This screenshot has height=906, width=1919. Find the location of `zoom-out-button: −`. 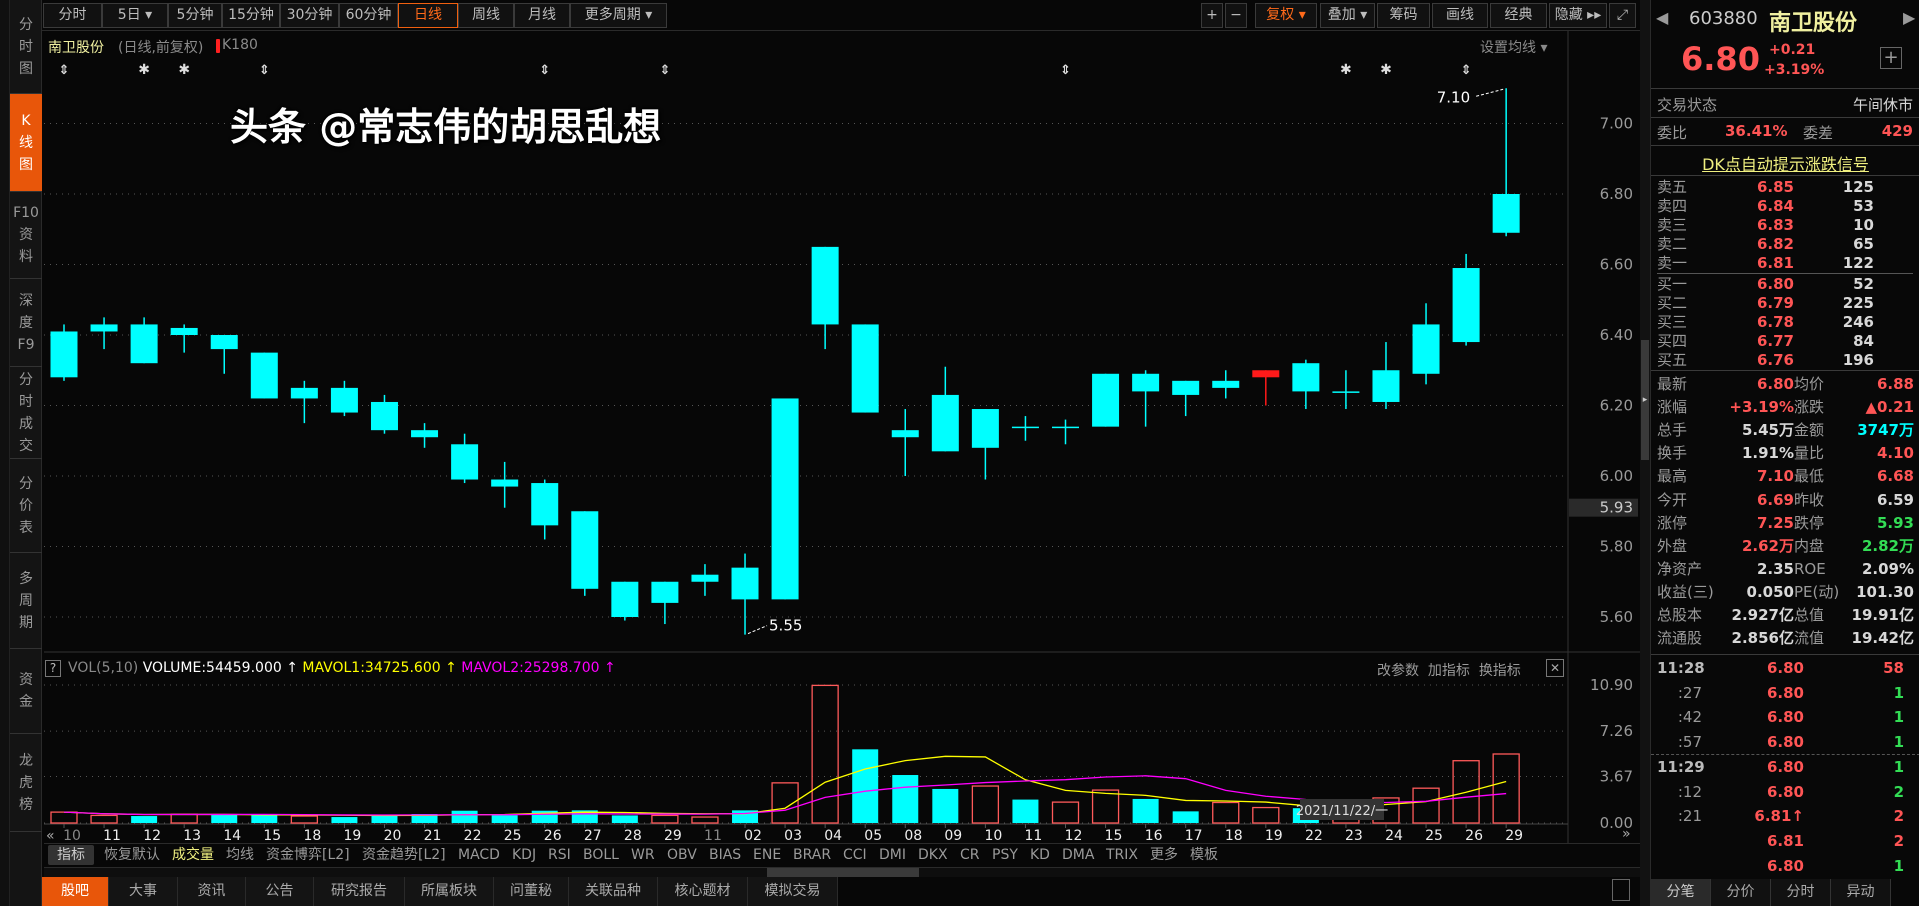

zoom-out-button: − is located at coordinates (1236, 15).